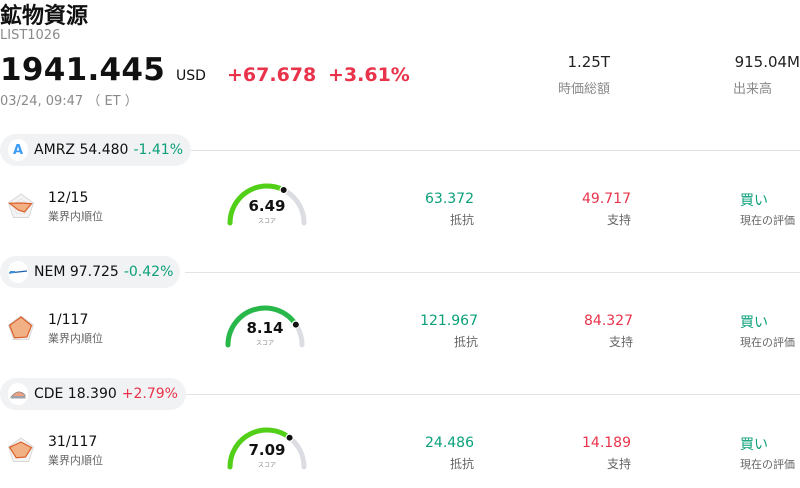 The height and width of the screenshot is (488, 800). Describe the element at coordinates (18, 150) in the screenshot. I see `amrz-logo-icon: A` at that location.